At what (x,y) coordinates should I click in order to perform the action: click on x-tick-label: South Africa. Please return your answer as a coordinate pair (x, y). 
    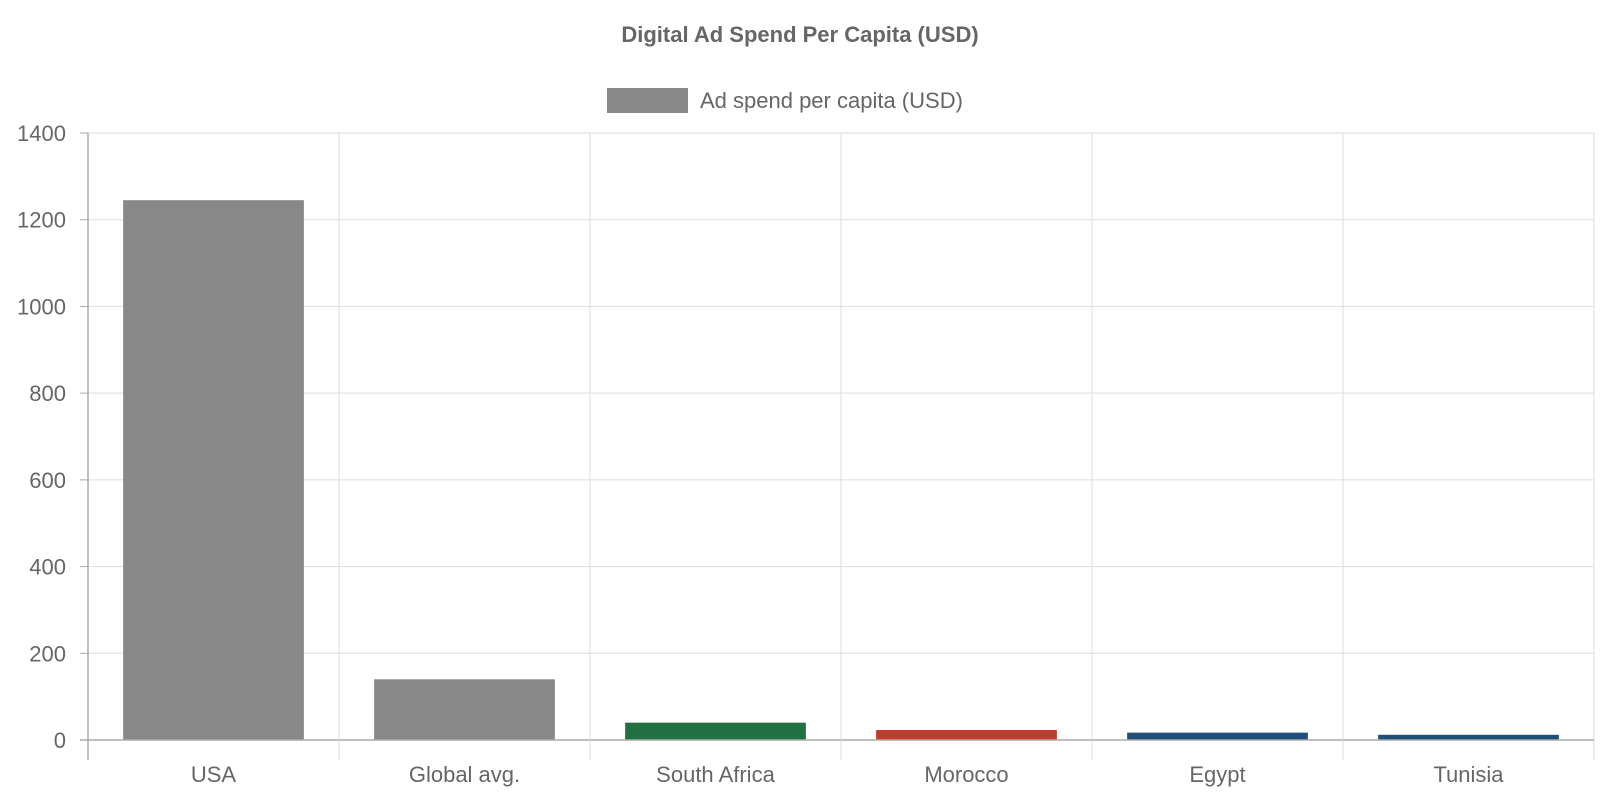
    Looking at the image, I should click on (715, 774).